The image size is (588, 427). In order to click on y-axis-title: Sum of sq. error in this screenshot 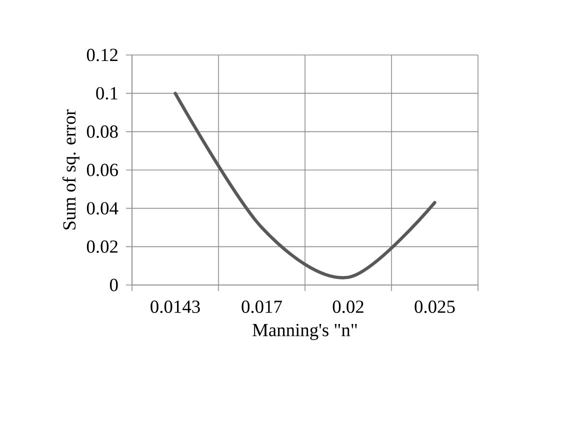, I will do `click(71, 170)`.